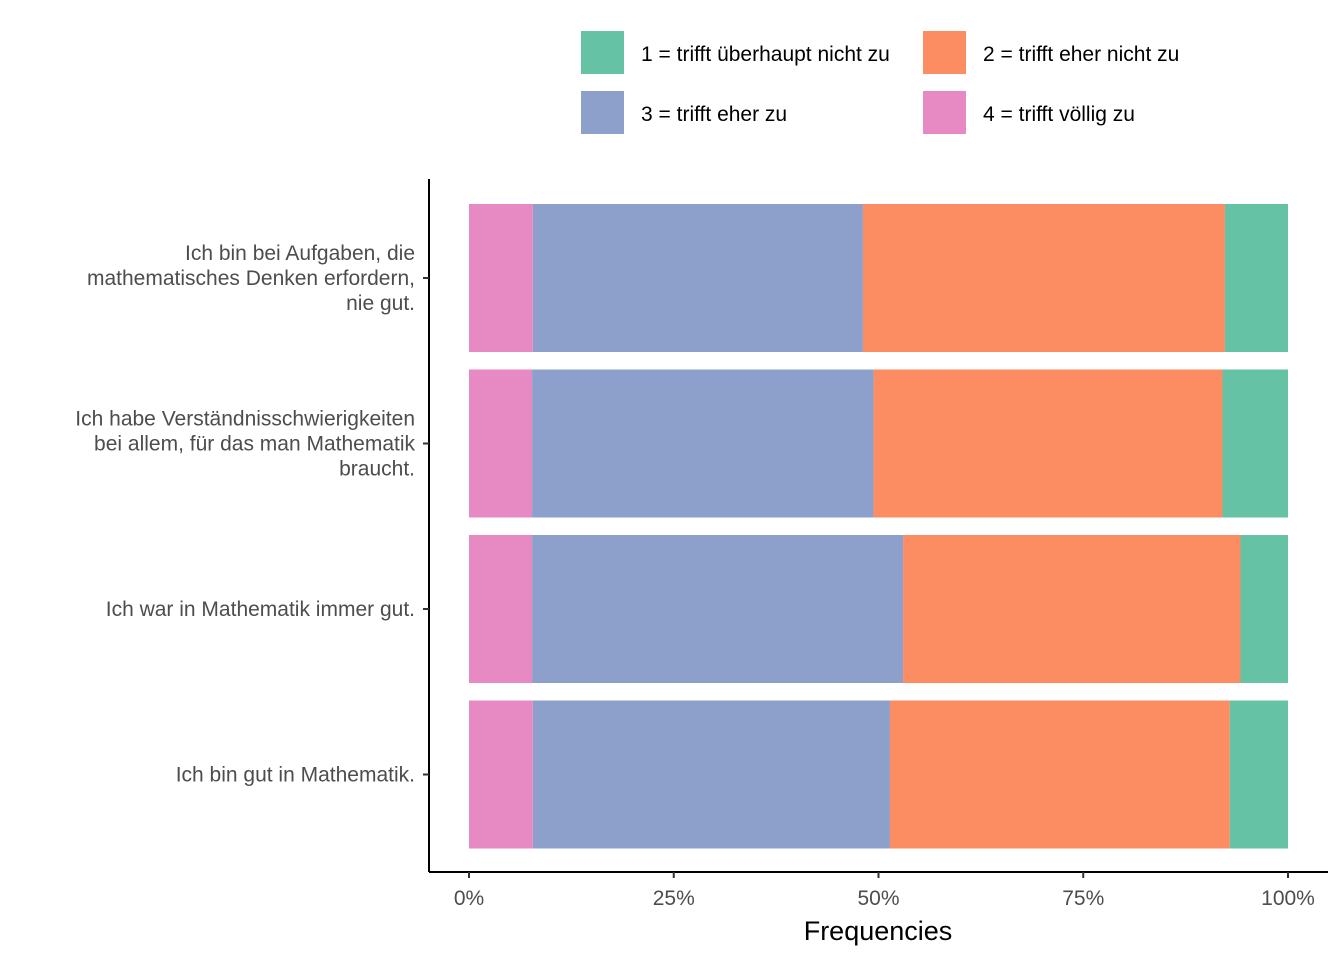  Describe the element at coordinates (714, 114) in the screenshot. I see `legend-label: 3 = trifft eher zu` at that location.